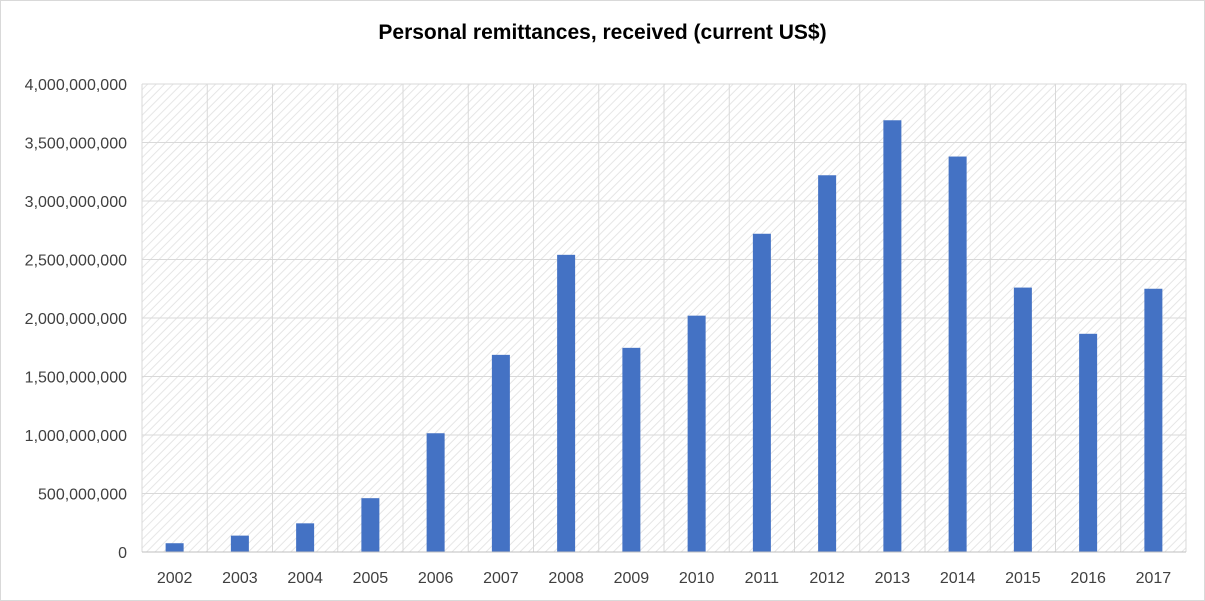  Describe the element at coordinates (1023, 578) in the screenshot. I see `x-tick-label: 2015` at that location.